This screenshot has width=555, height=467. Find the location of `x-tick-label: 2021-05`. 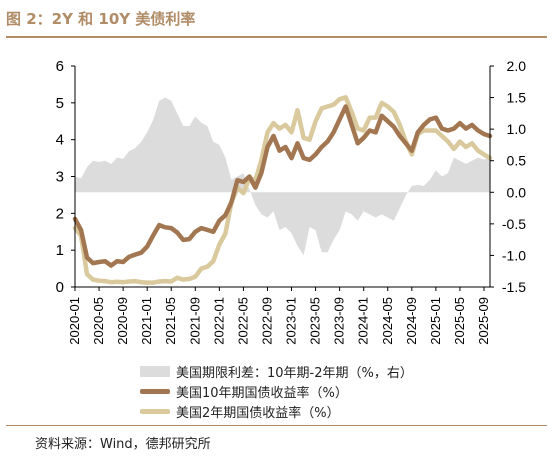

x-tick-label: 2021-05 is located at coordinates (170, 321).